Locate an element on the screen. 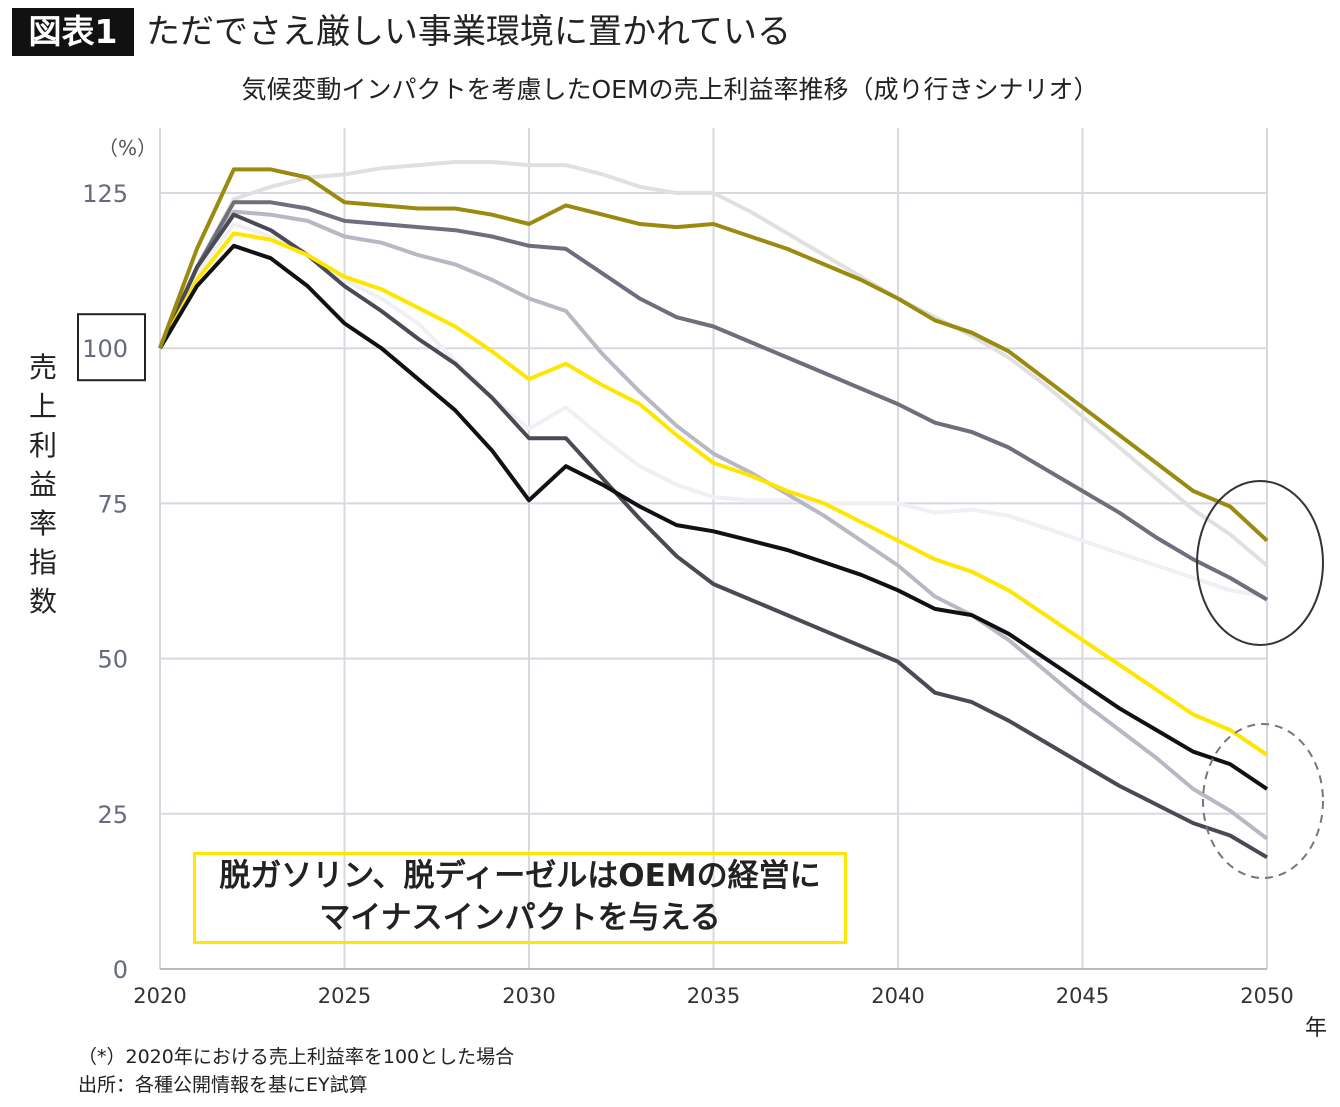  y-unit: （%） is located at coordinates (128, 148).